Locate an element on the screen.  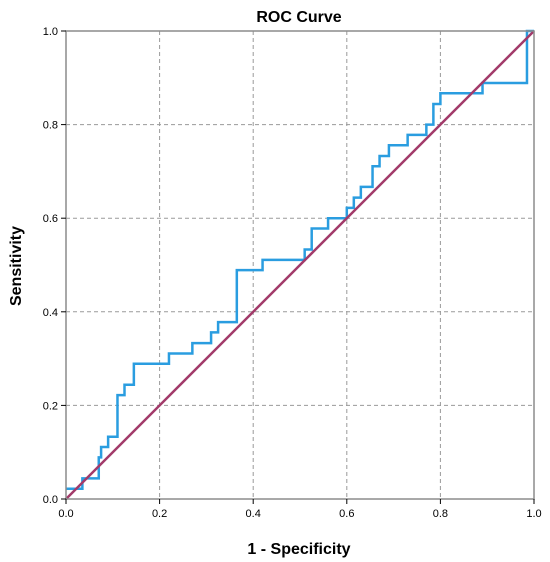
x-tick-label: 0.0 is located at coordinates (65, 514).